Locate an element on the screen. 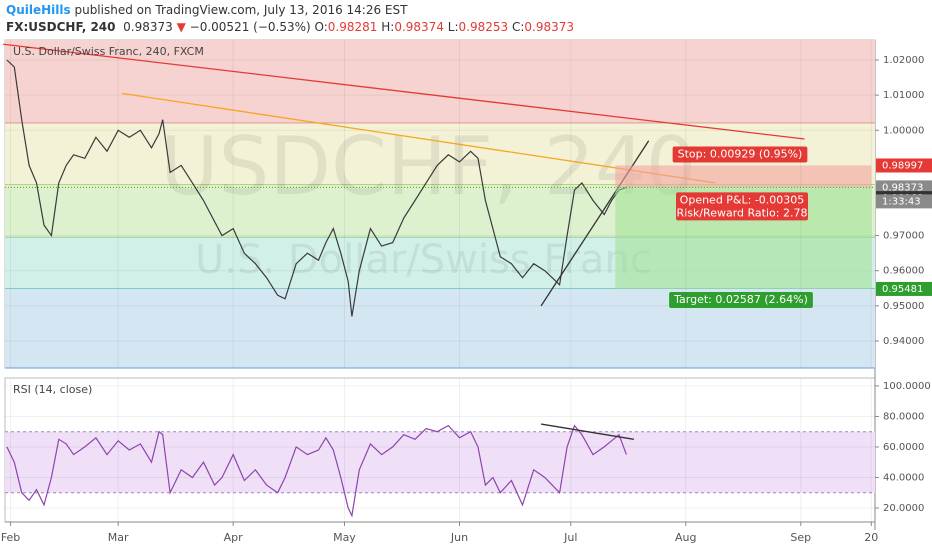 The width and height of the screenshot is (932, 550). price-marker-label: 0.98373 is located at coordinates (902, 187).